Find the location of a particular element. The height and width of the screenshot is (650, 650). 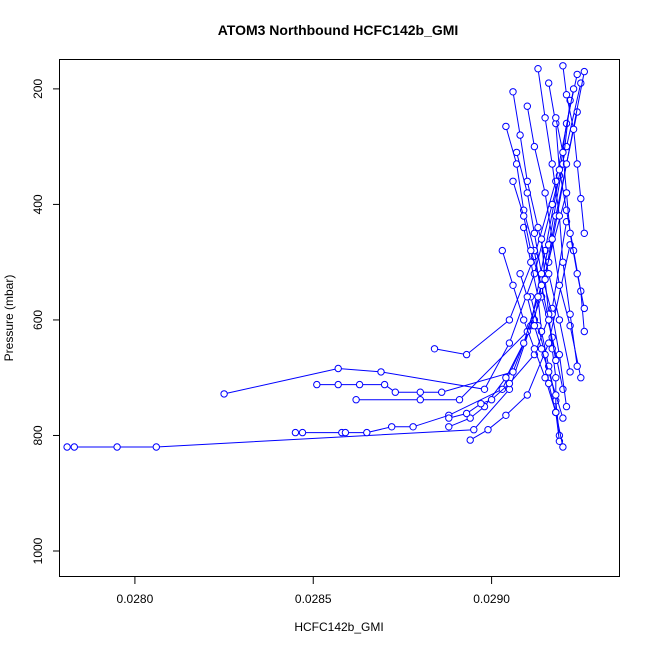

chart-title: ATOM3 Northbound HCFC142b_GMI is located at coordinates (338, 30).